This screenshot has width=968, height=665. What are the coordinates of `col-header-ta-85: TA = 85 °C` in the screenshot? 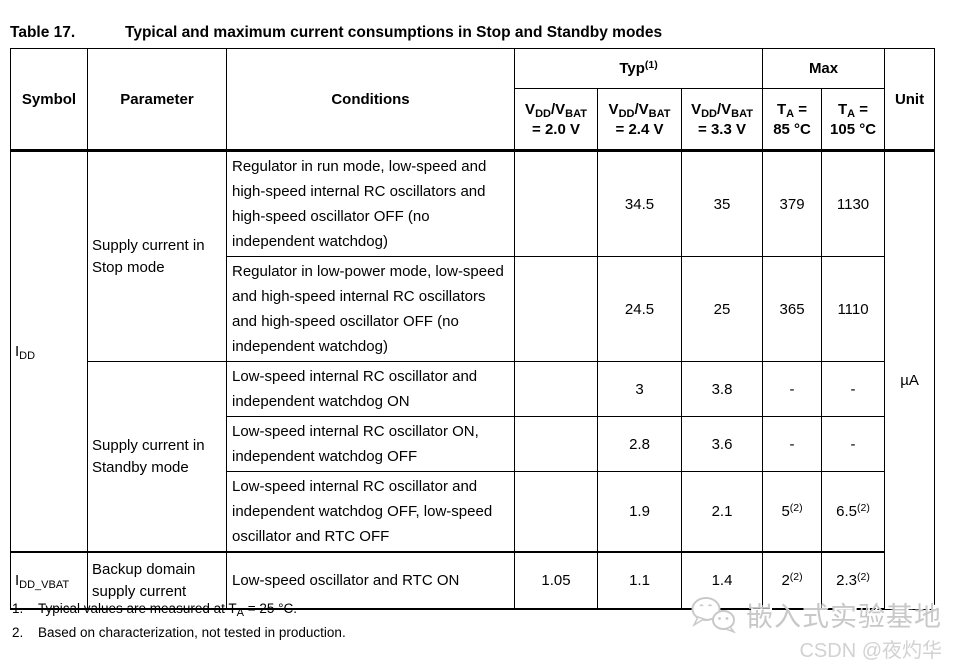 It's located at (792, 119).